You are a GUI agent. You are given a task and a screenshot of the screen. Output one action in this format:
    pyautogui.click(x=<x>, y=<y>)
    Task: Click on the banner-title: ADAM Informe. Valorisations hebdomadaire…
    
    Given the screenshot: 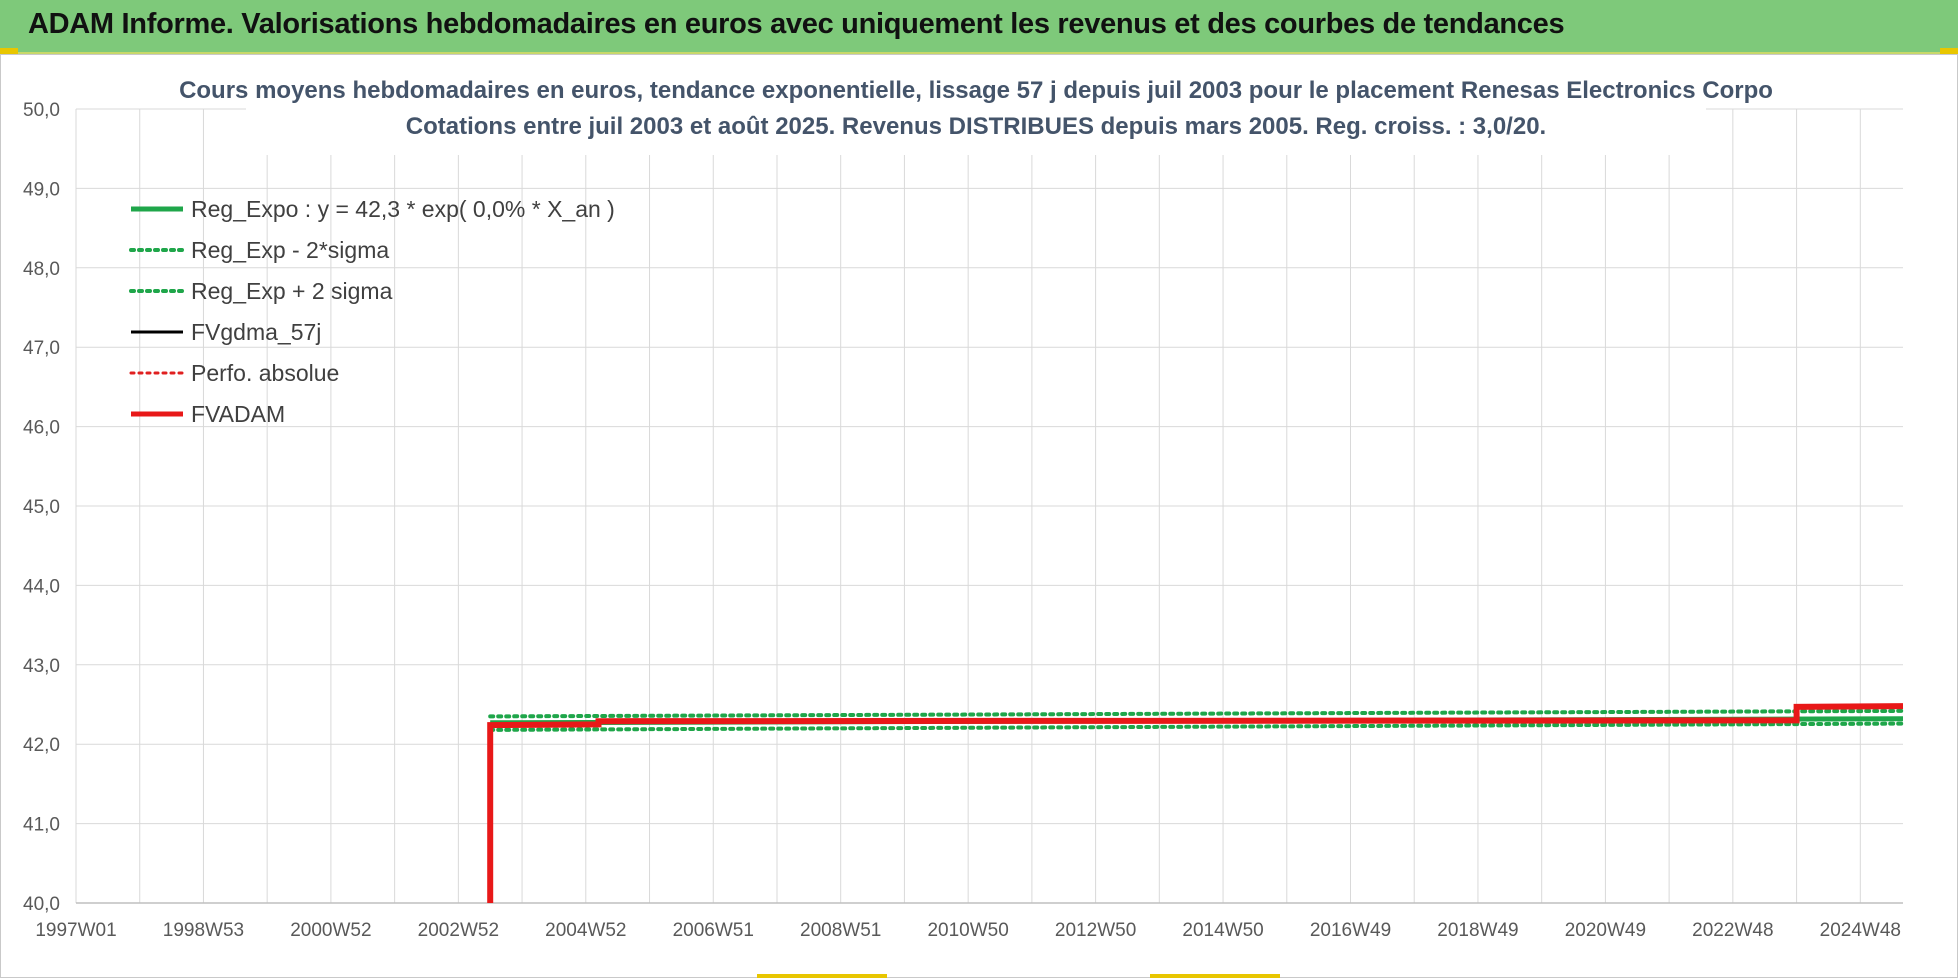 What is the action you would take?
    pyautogui.click(x=796, y=24)
    